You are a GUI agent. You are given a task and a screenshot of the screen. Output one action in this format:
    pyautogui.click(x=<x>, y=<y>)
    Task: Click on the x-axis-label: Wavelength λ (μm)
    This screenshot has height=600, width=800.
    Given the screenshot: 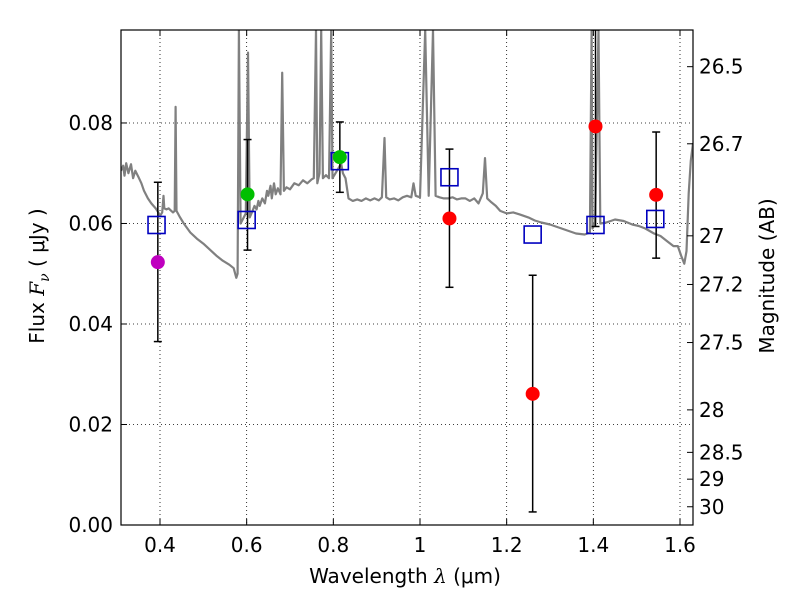 What is the action you would take?
    pyautogui.click(x=405, y=576)
    